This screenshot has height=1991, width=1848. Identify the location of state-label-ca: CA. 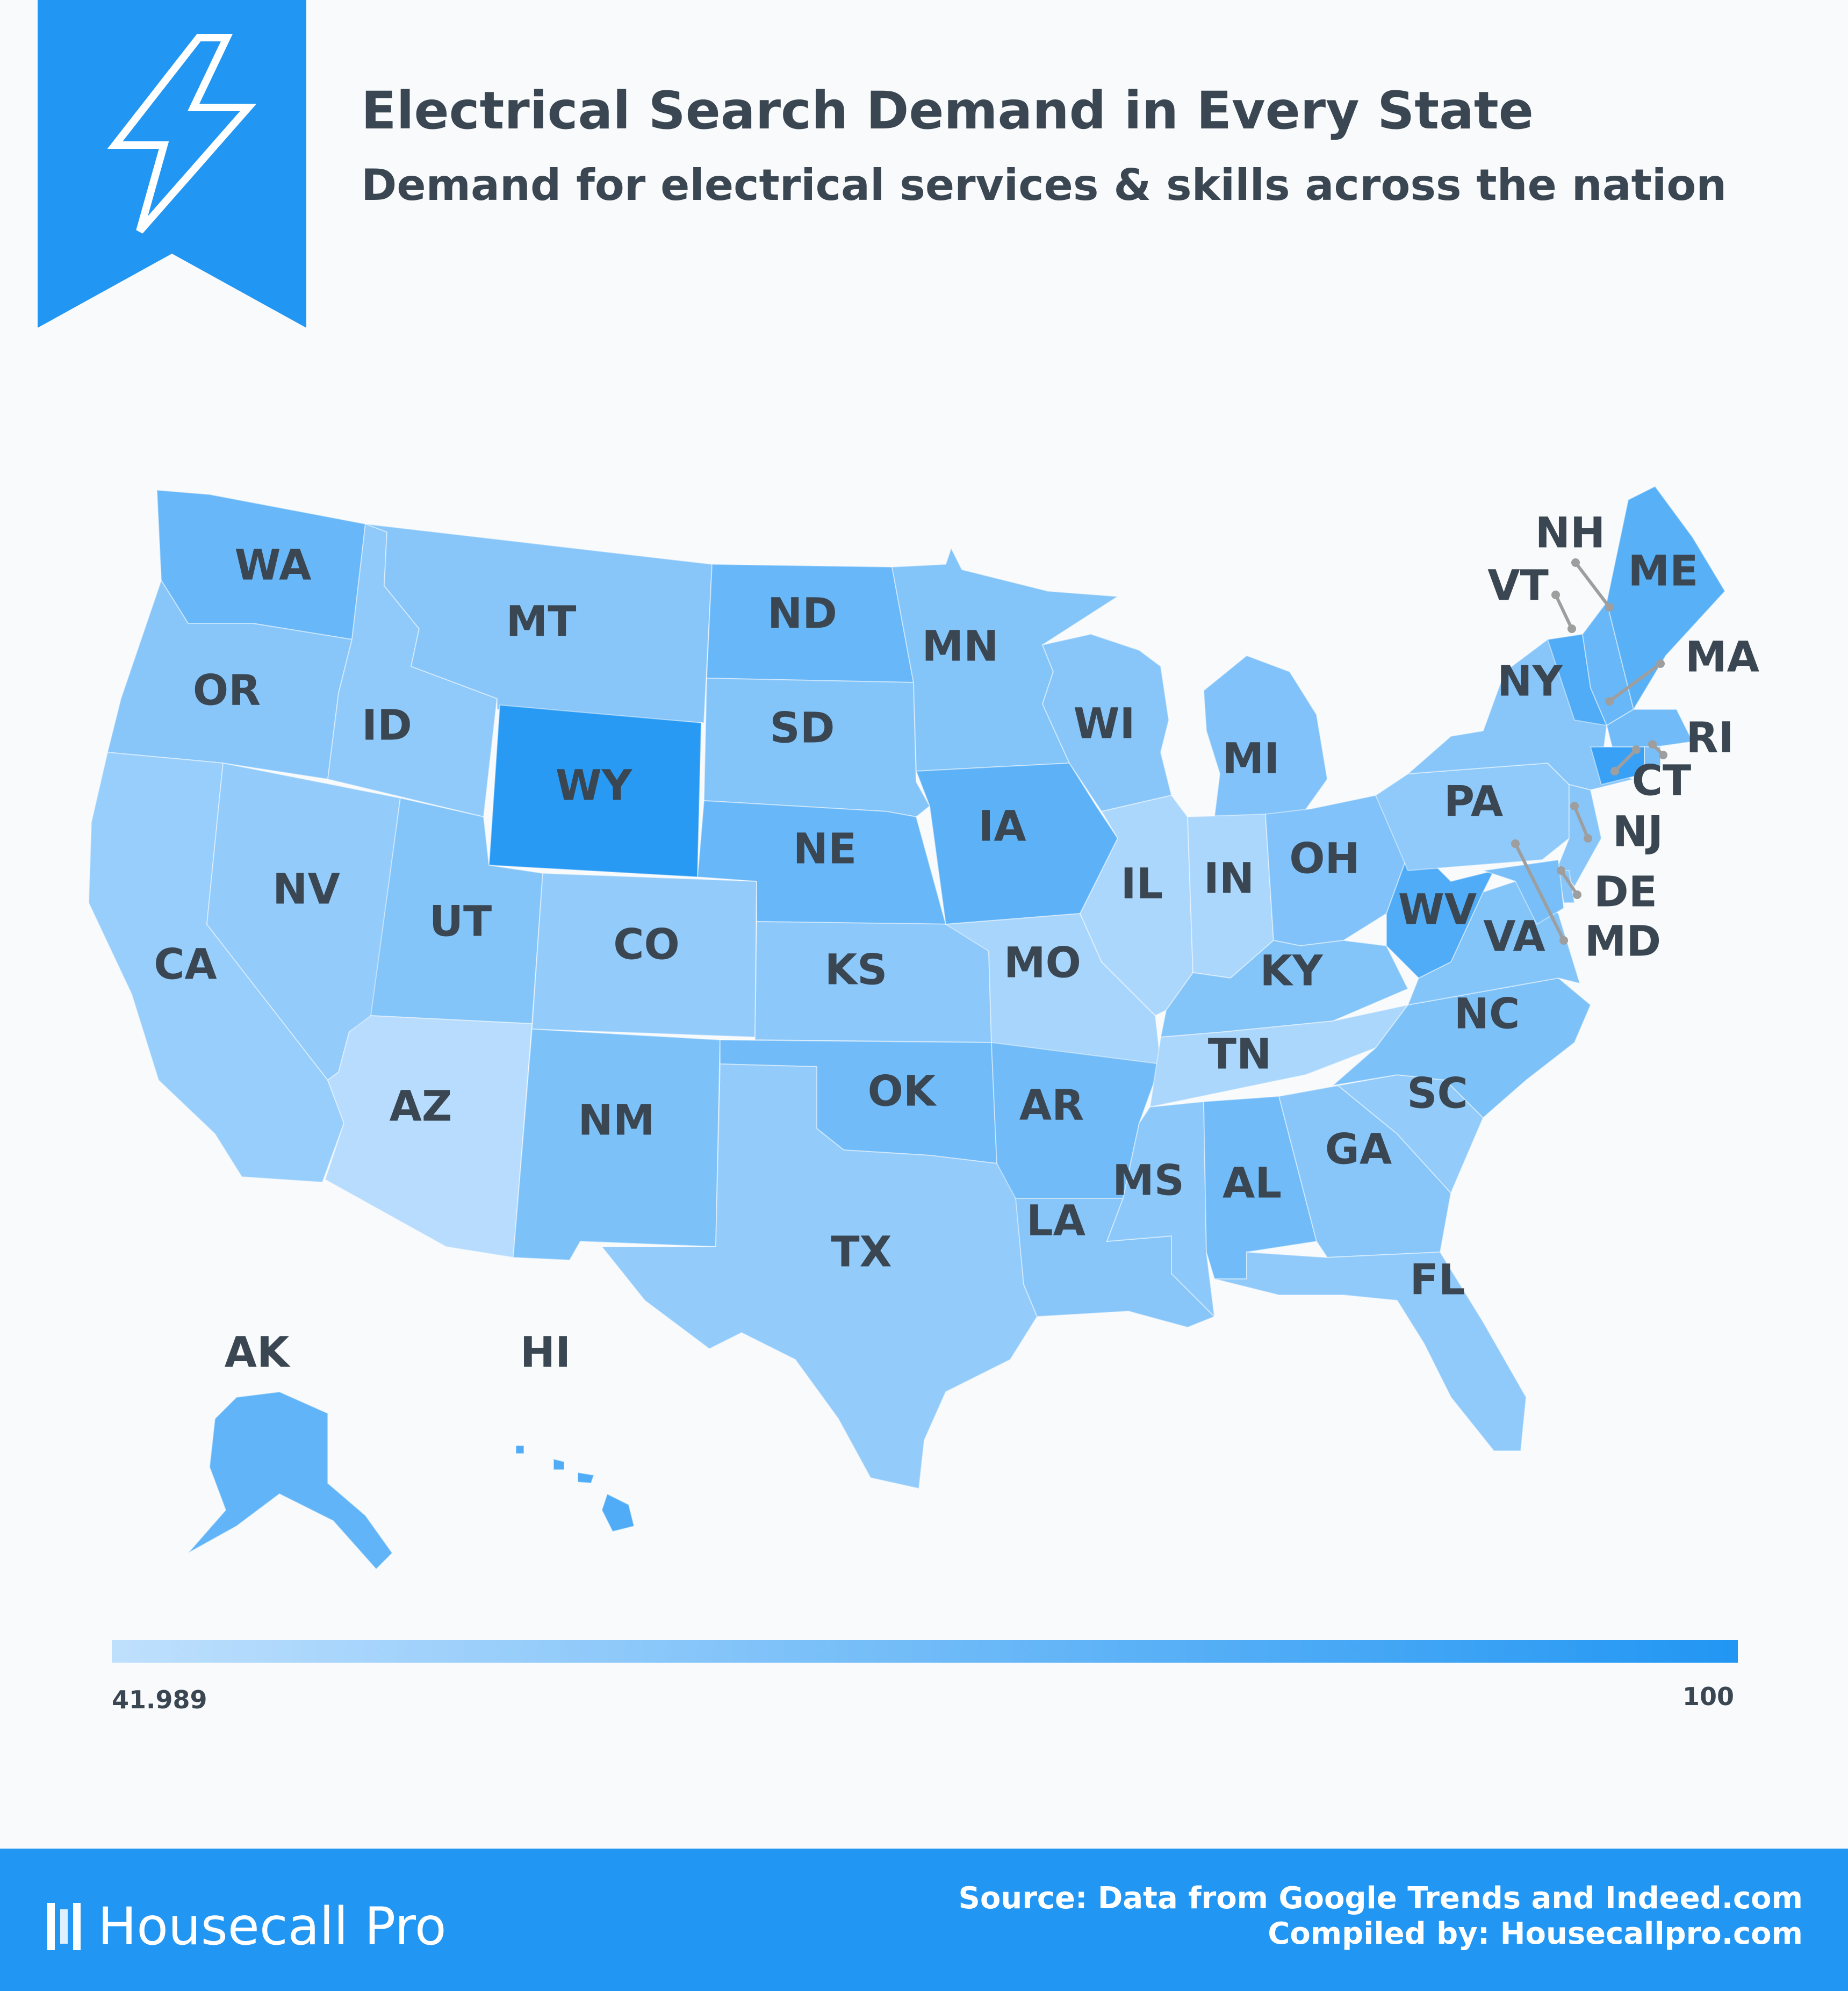
(185, 964).